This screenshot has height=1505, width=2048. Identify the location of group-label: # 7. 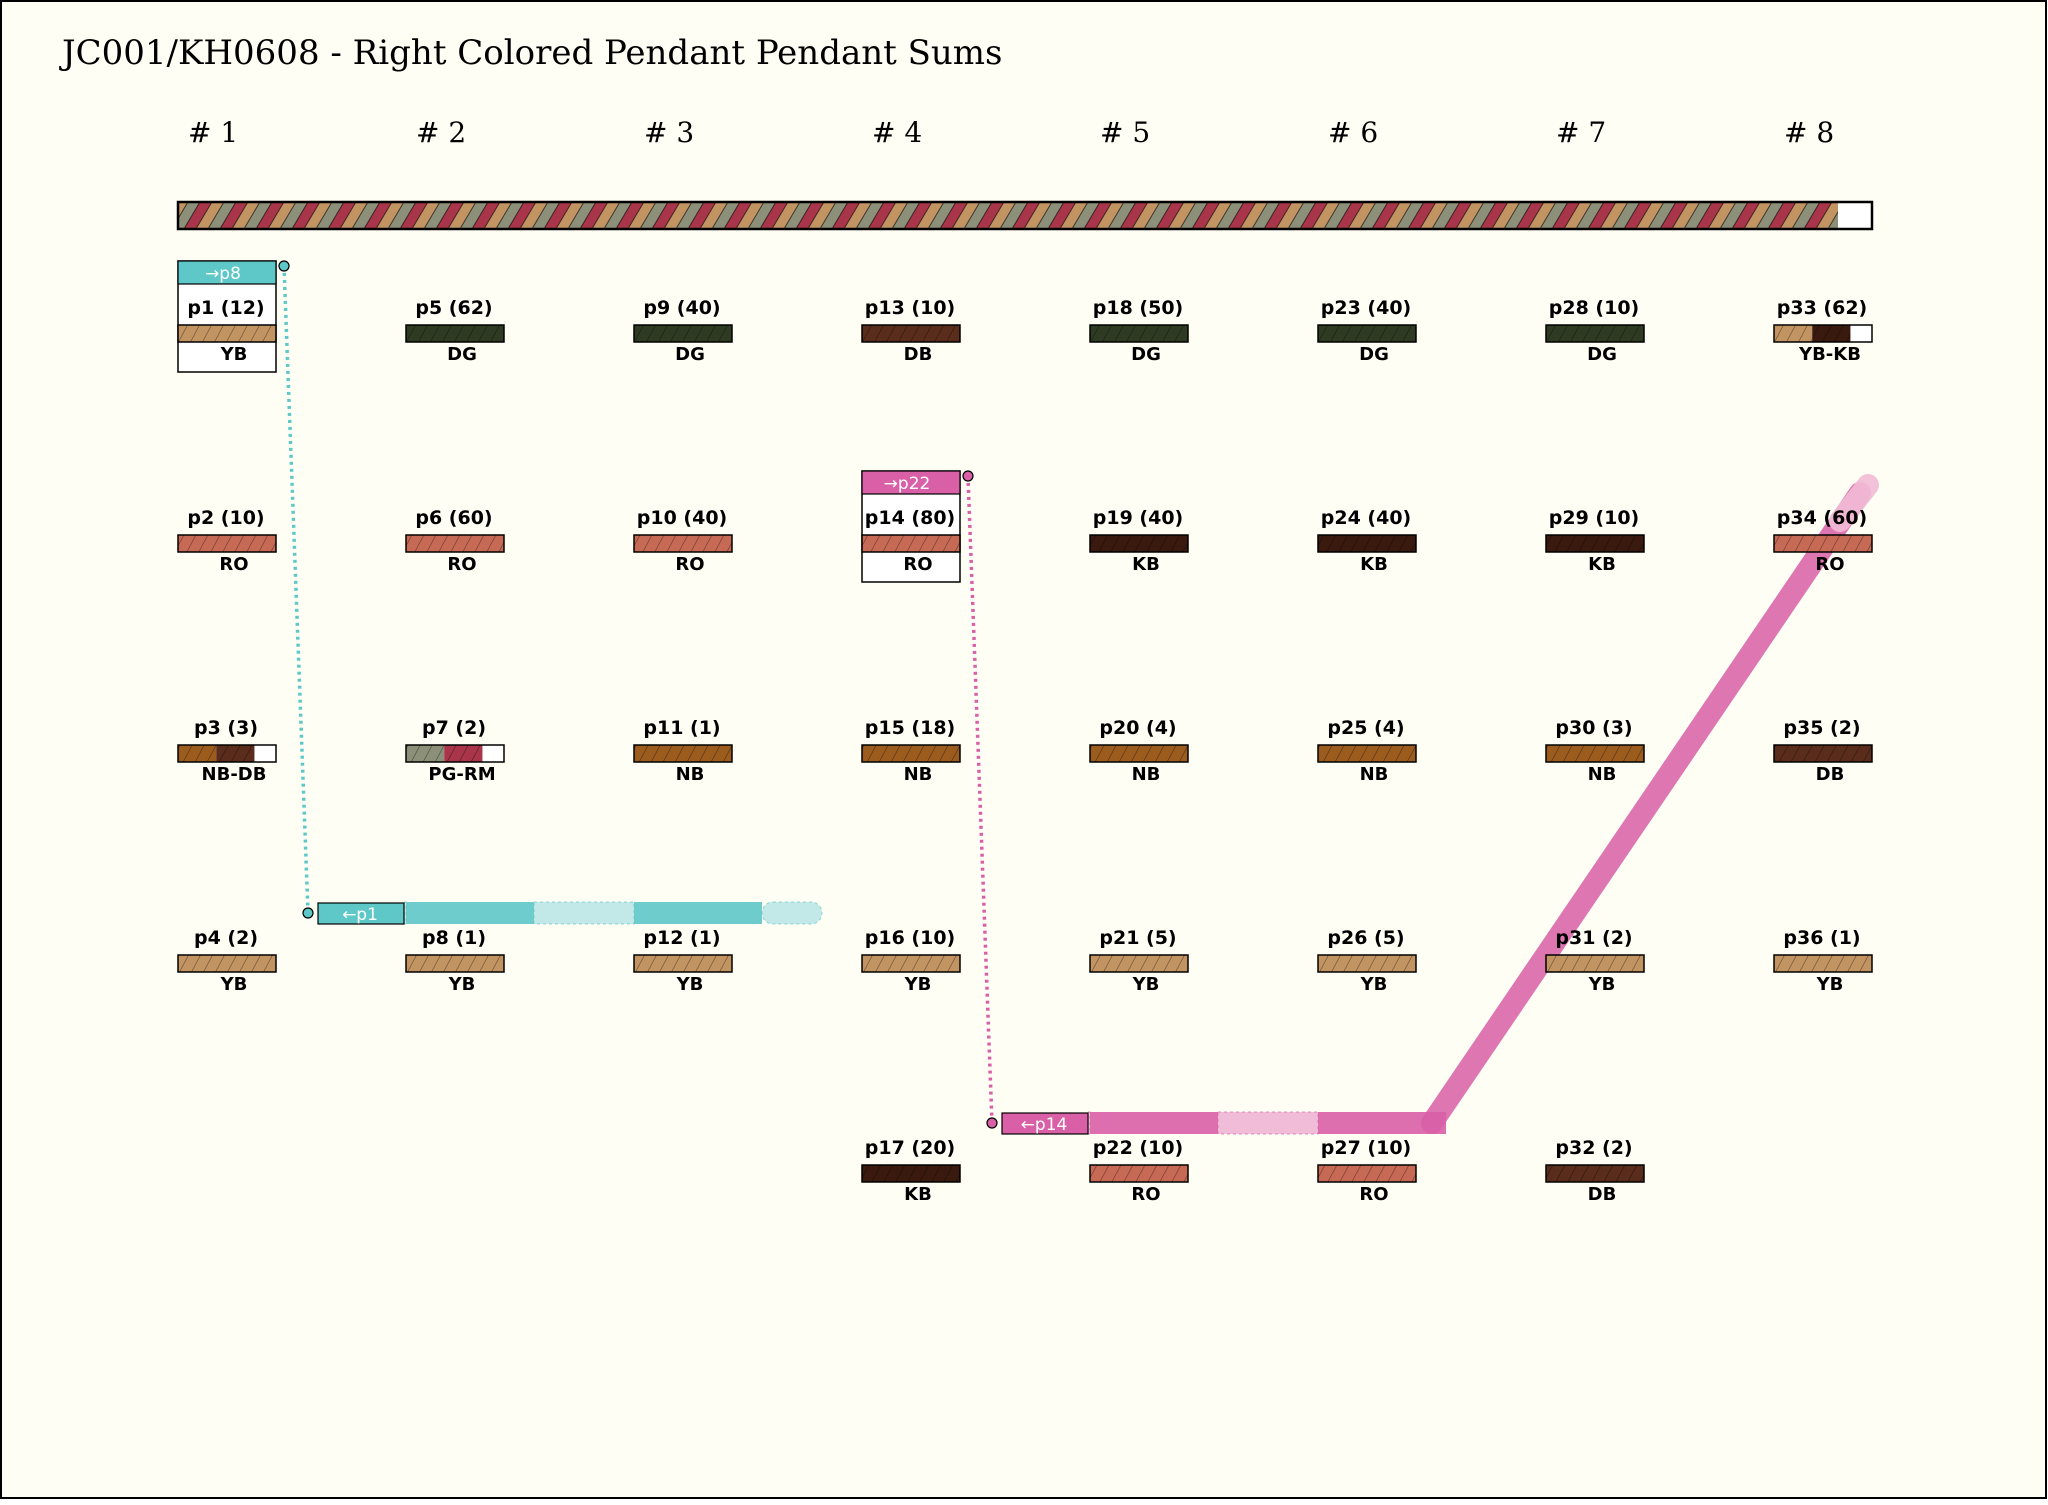
(1581, 132).